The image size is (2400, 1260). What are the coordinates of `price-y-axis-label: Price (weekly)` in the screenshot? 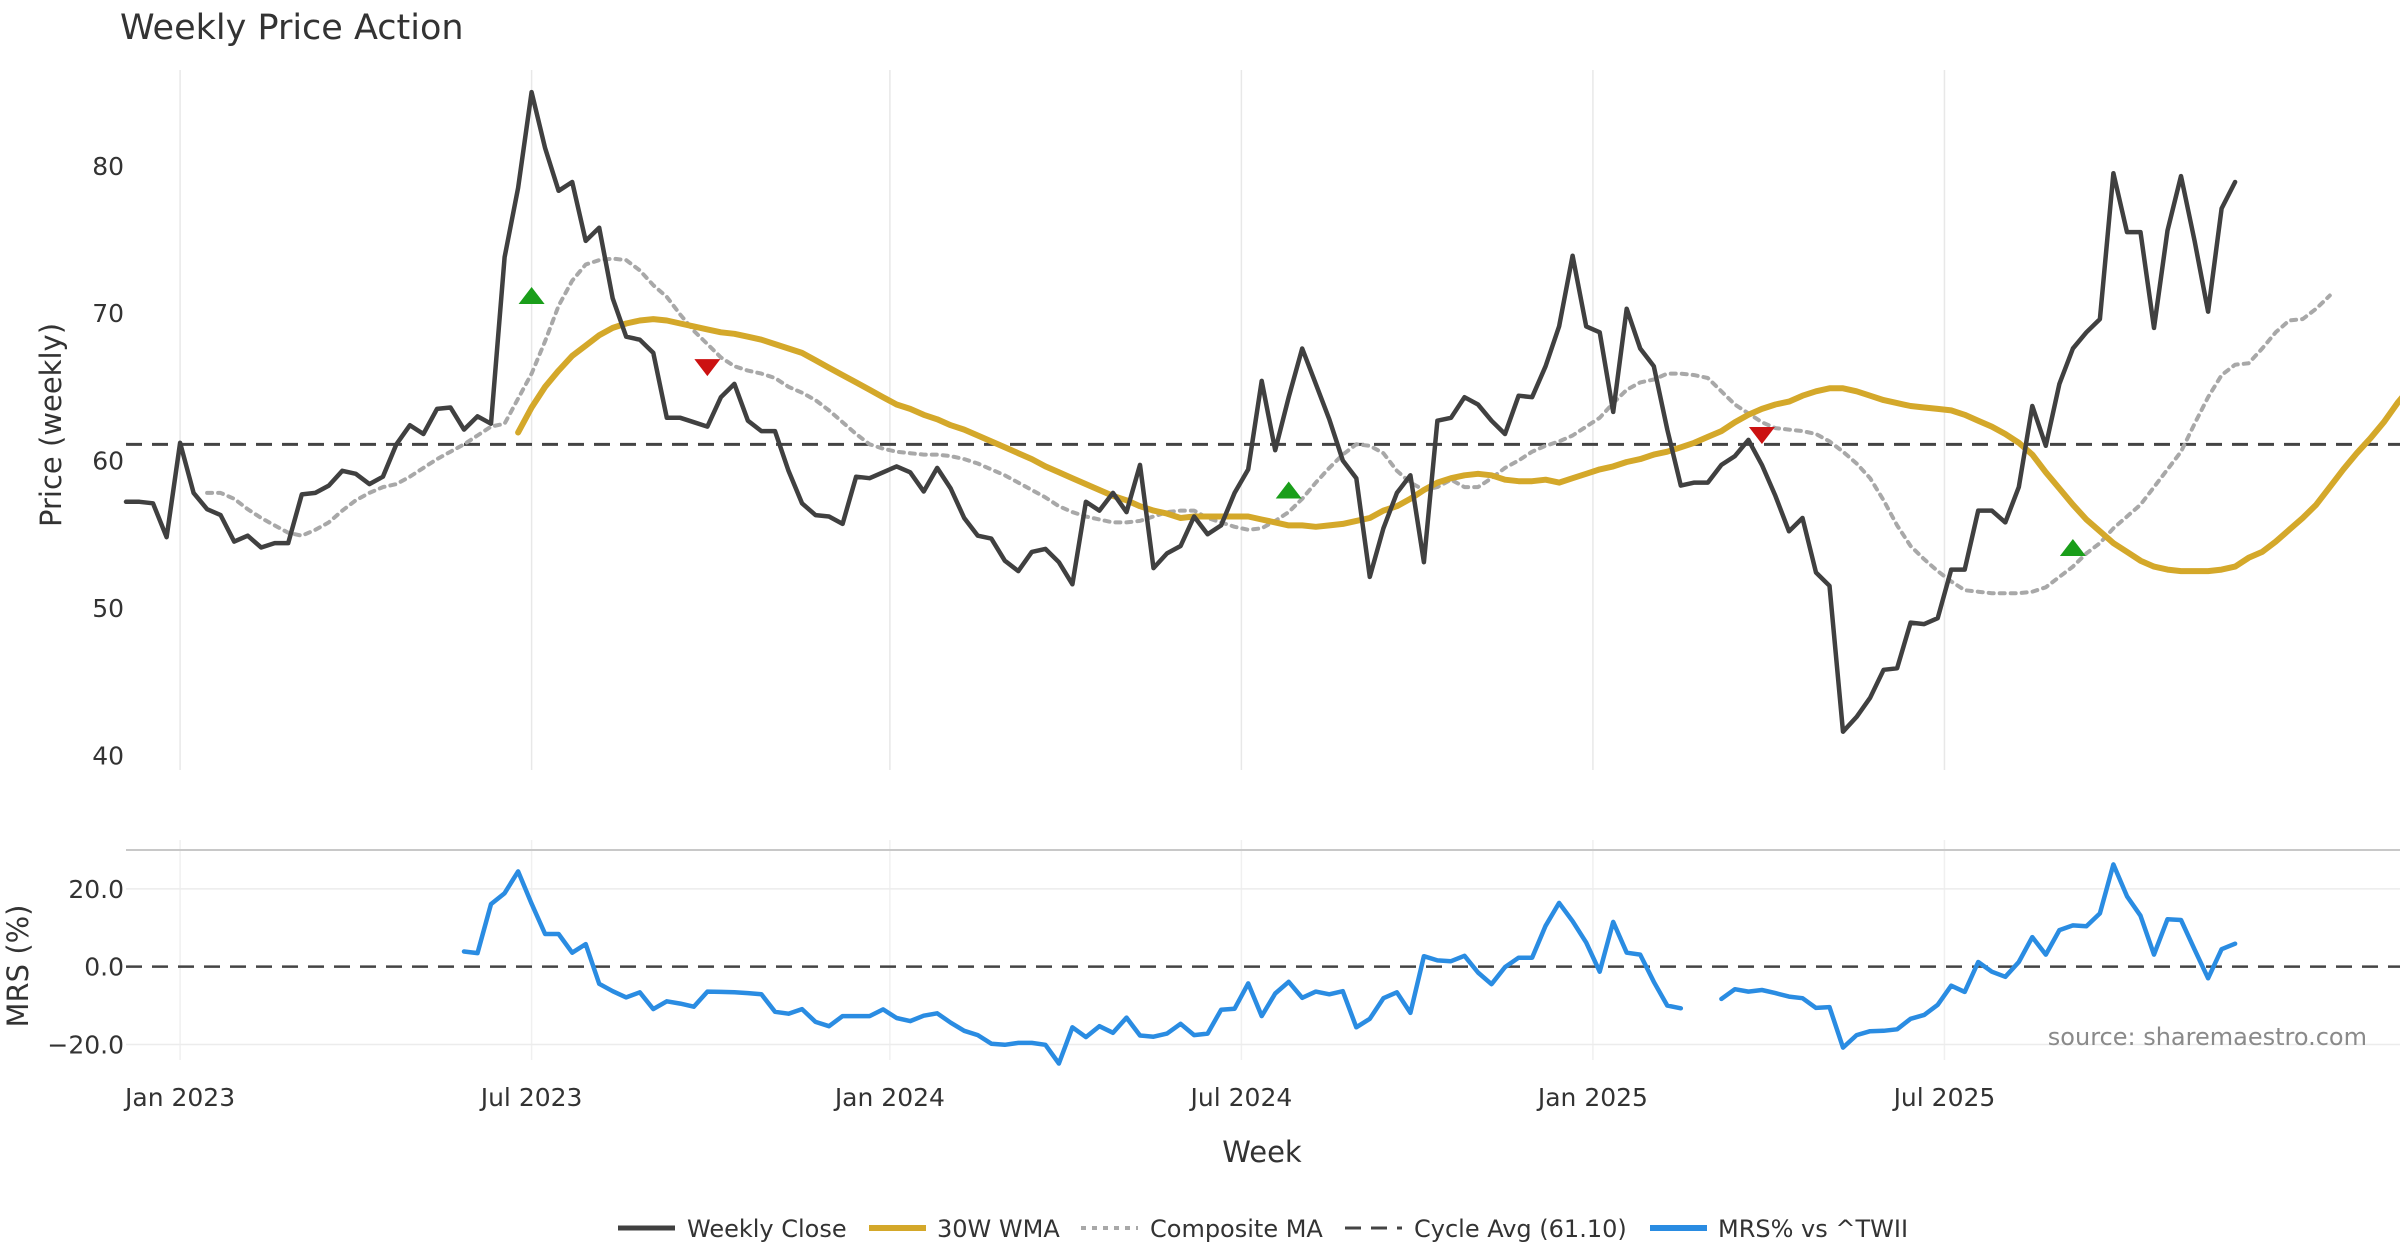 It's located at (51, 425).